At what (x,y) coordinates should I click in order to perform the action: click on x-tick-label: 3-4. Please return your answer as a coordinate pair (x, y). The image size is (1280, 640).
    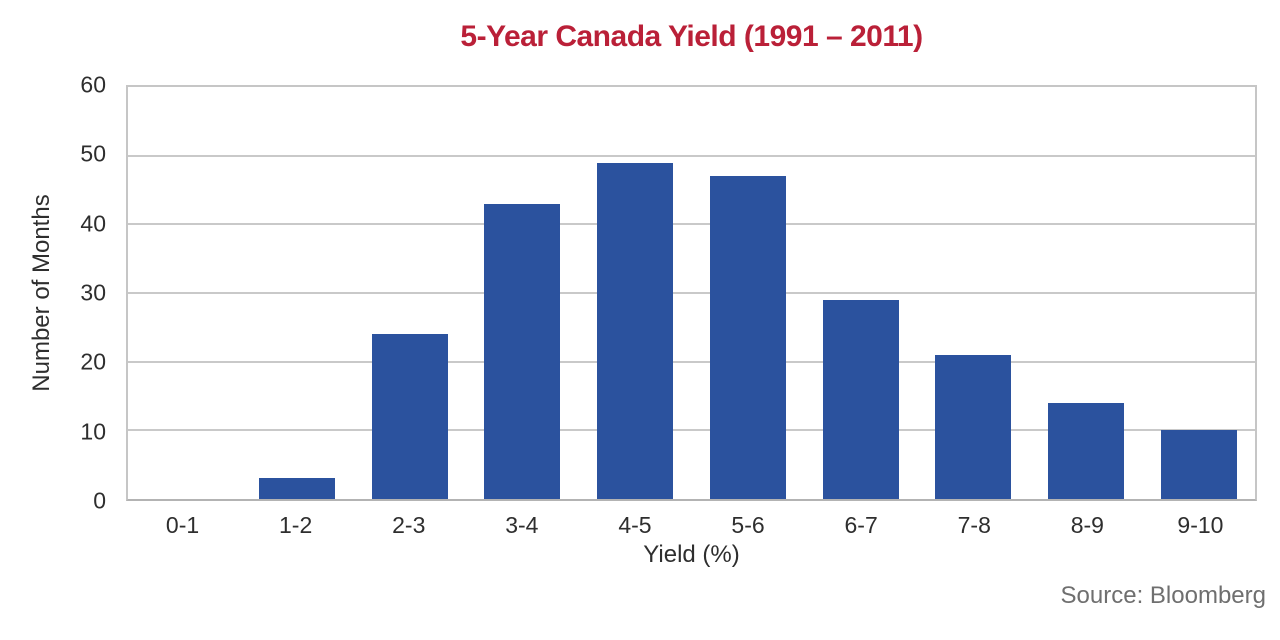
    Looking at the image, I should click on (522, 525).